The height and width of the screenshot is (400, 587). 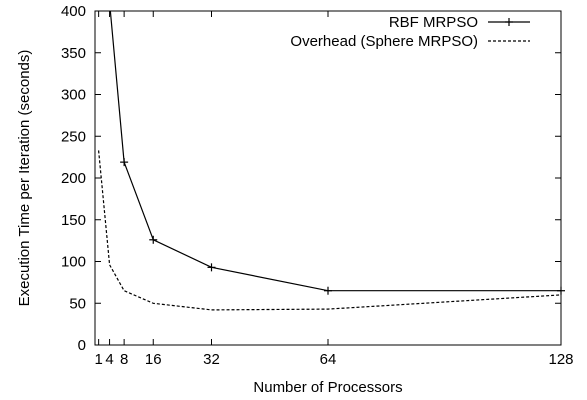 What do you see at coordinates (24, 178) in the screenshot?
I see `y-axis-label: Execution Time per Iteration (seconds)` at bounding box center [24, 178].